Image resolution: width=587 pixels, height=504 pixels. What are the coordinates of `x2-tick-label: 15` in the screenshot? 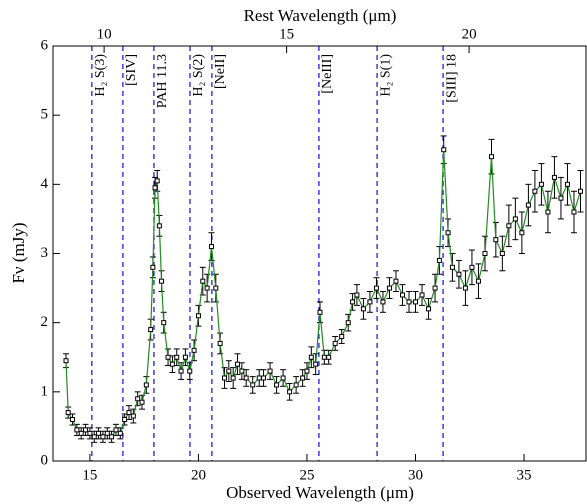 It's located at (286, 34).